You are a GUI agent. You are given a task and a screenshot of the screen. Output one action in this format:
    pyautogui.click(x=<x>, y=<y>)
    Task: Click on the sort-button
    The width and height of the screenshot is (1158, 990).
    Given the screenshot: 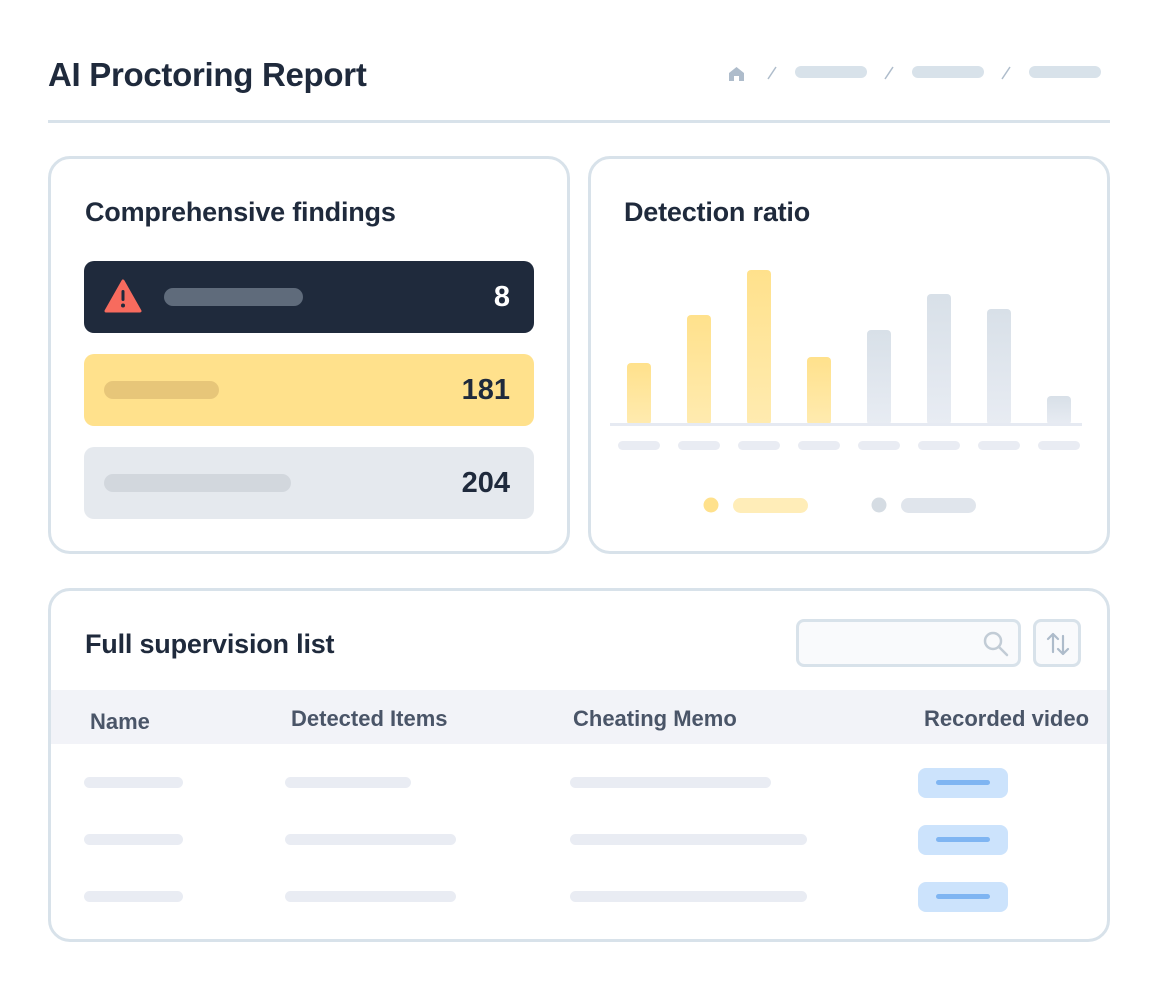 What is the action you would take?
    pyautogui.click(x=1057, y=643)
    